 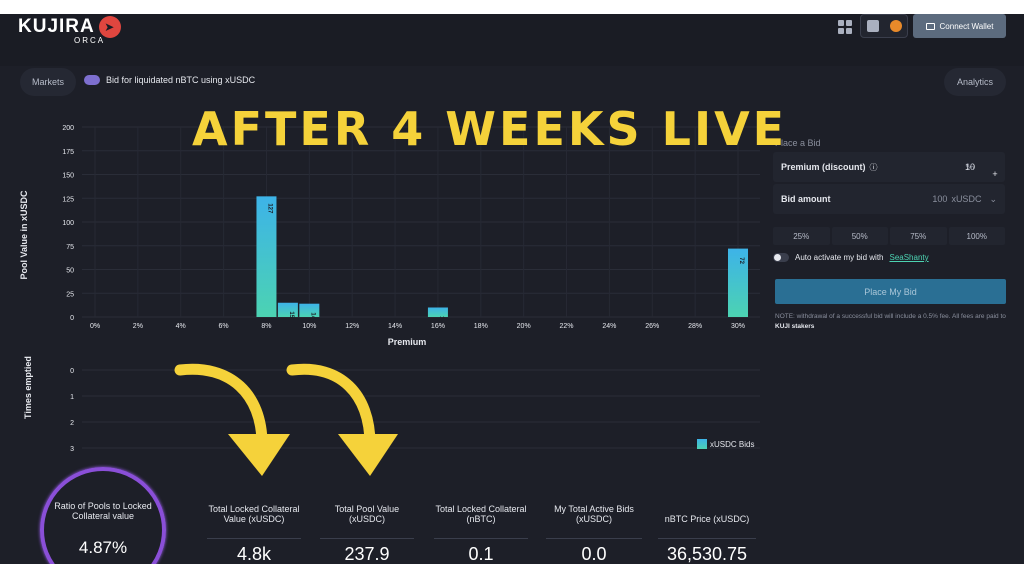 What do you see at coordinates (801, 236) in the screenshot?
I see `pct-25-button: 25%` at bounding box center [801, 236].